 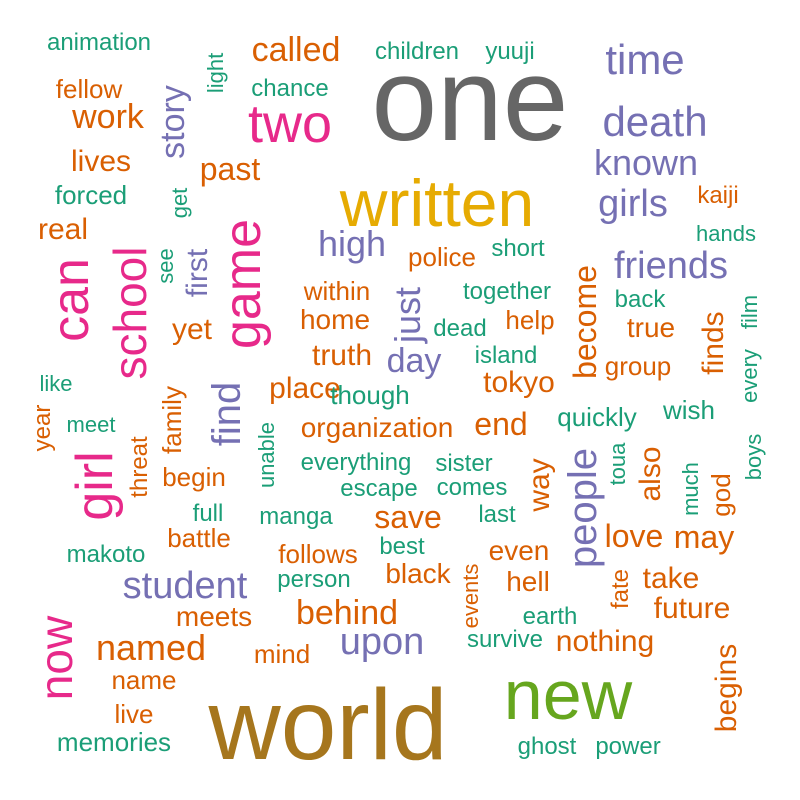 I want to click on word-sister: sister, so click(x=464, y=463).